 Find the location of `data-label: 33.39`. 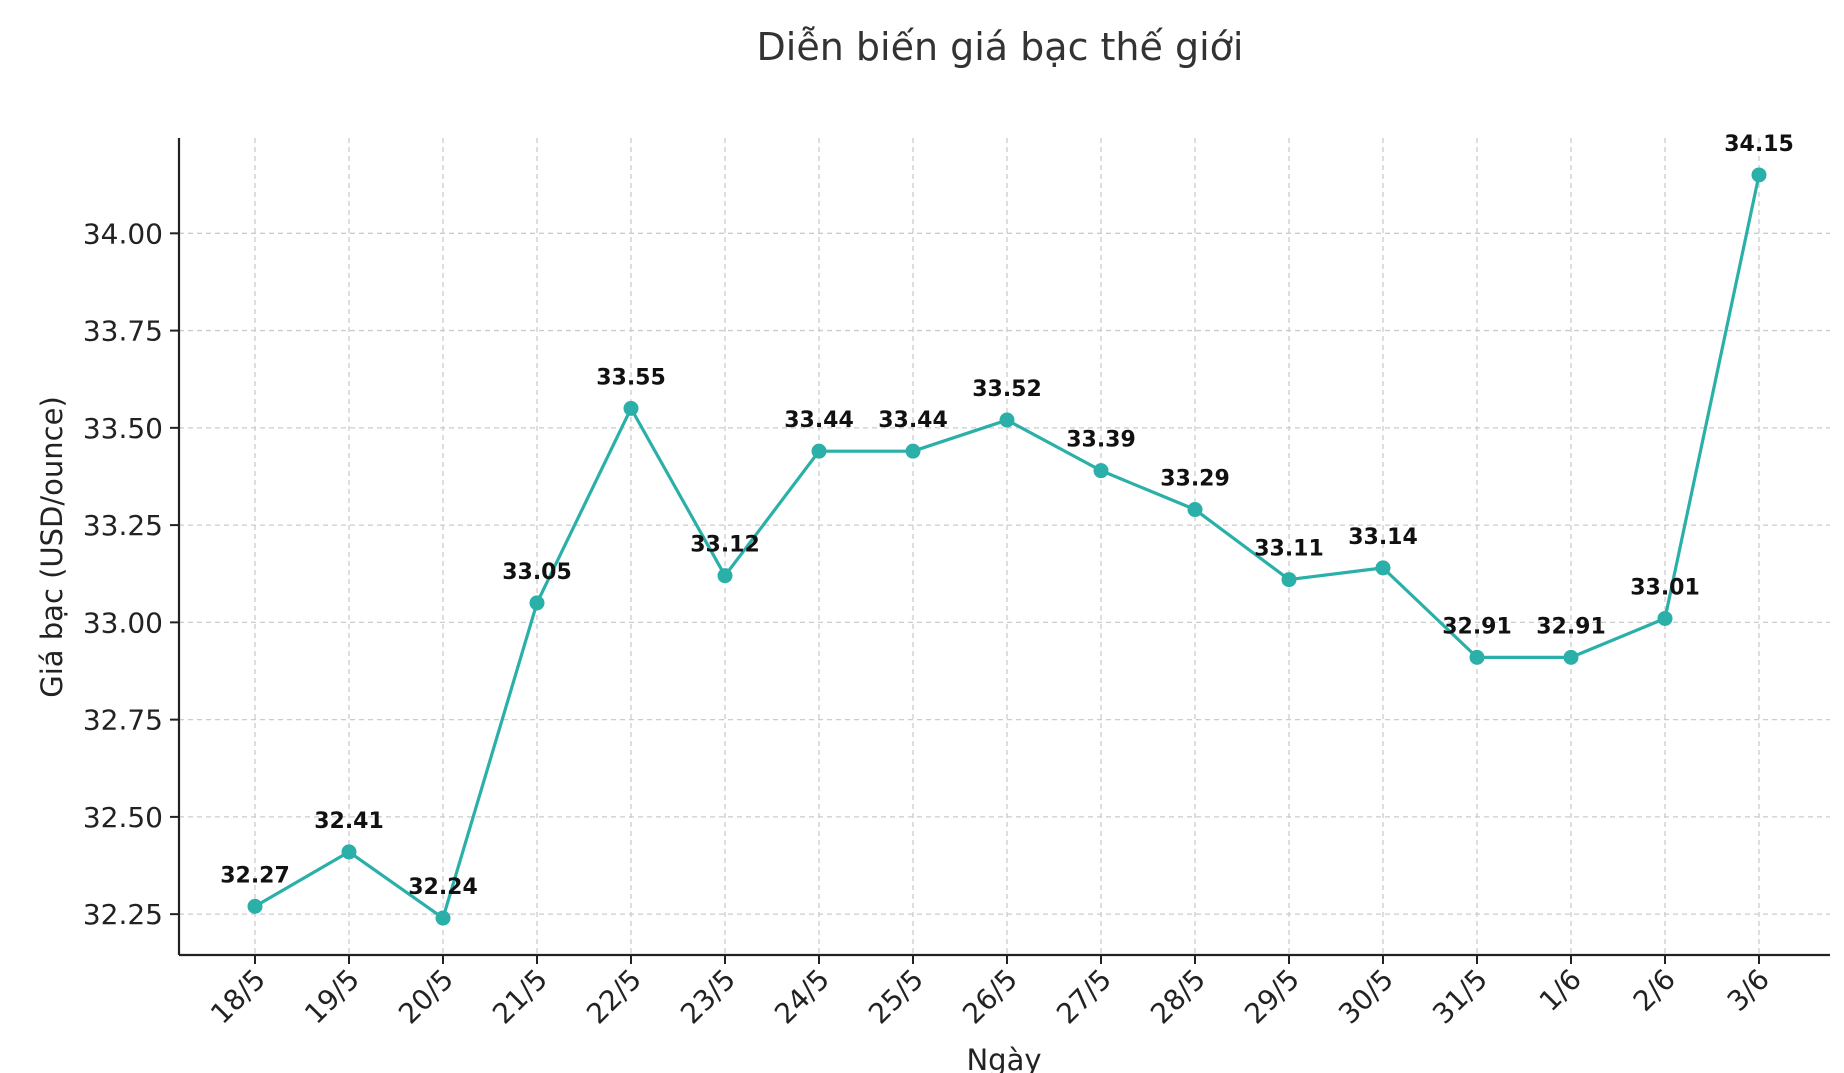

data-label: 33.39 is located at coordinates (1101, 440).